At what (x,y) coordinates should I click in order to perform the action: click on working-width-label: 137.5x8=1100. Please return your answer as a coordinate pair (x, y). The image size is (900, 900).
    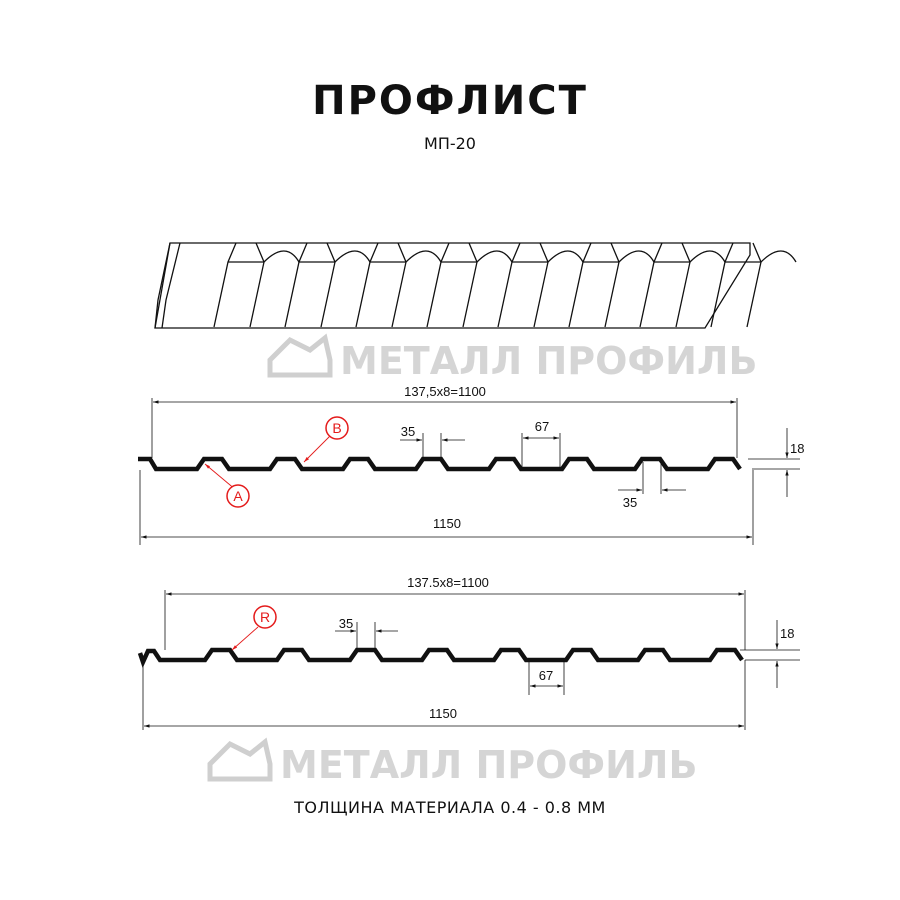
    Looking at the image, I should click on (448, 582).